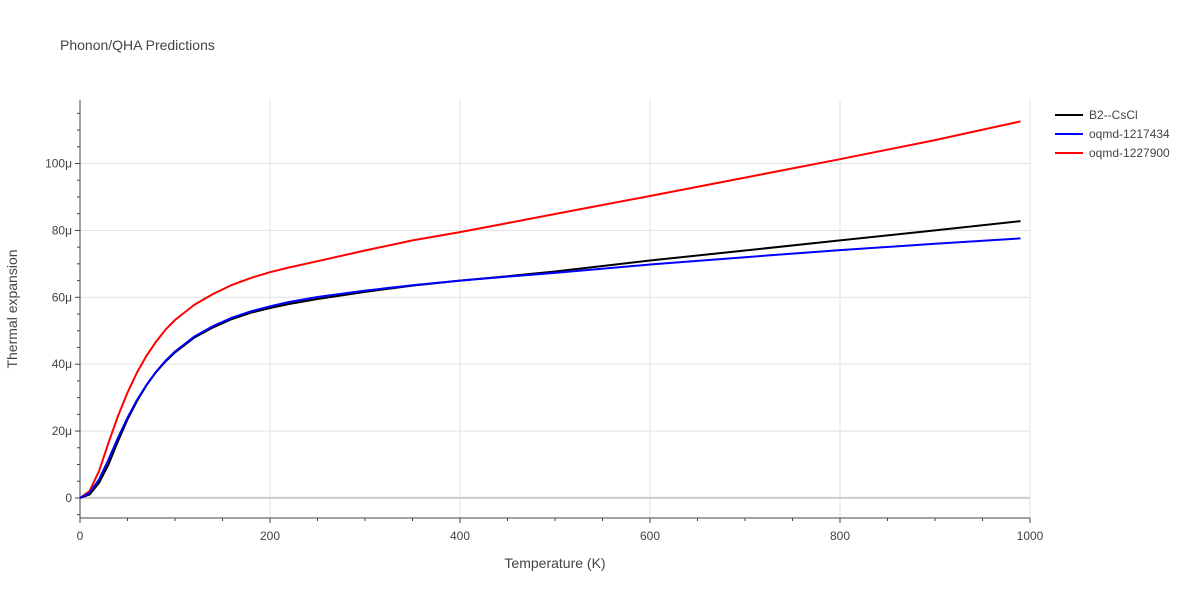 Image resolution: width=1200 pixels, height=600 pixels. I want to click on y-tick-label: 40μ, so click(62, 364).